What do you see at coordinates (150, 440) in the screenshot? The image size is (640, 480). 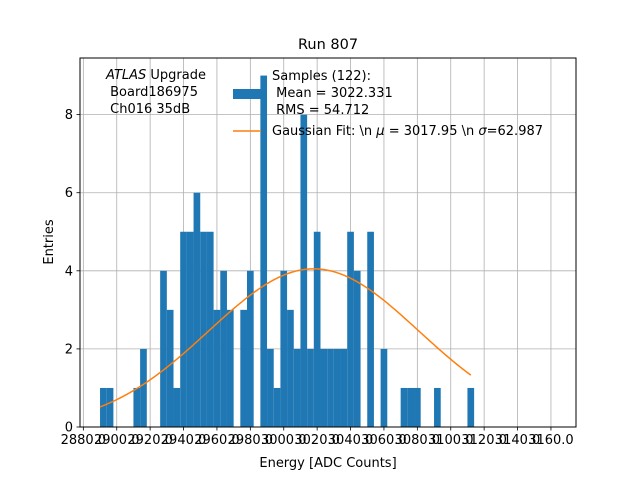 I see `x-tick-label: 2920.0` at bounding box center [150, 440].